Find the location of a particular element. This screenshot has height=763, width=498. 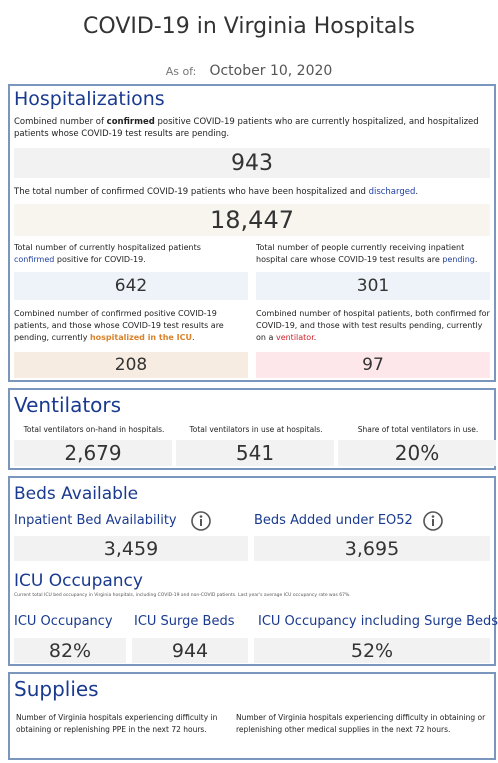

value: 52% is located at coordinates (372, 650).